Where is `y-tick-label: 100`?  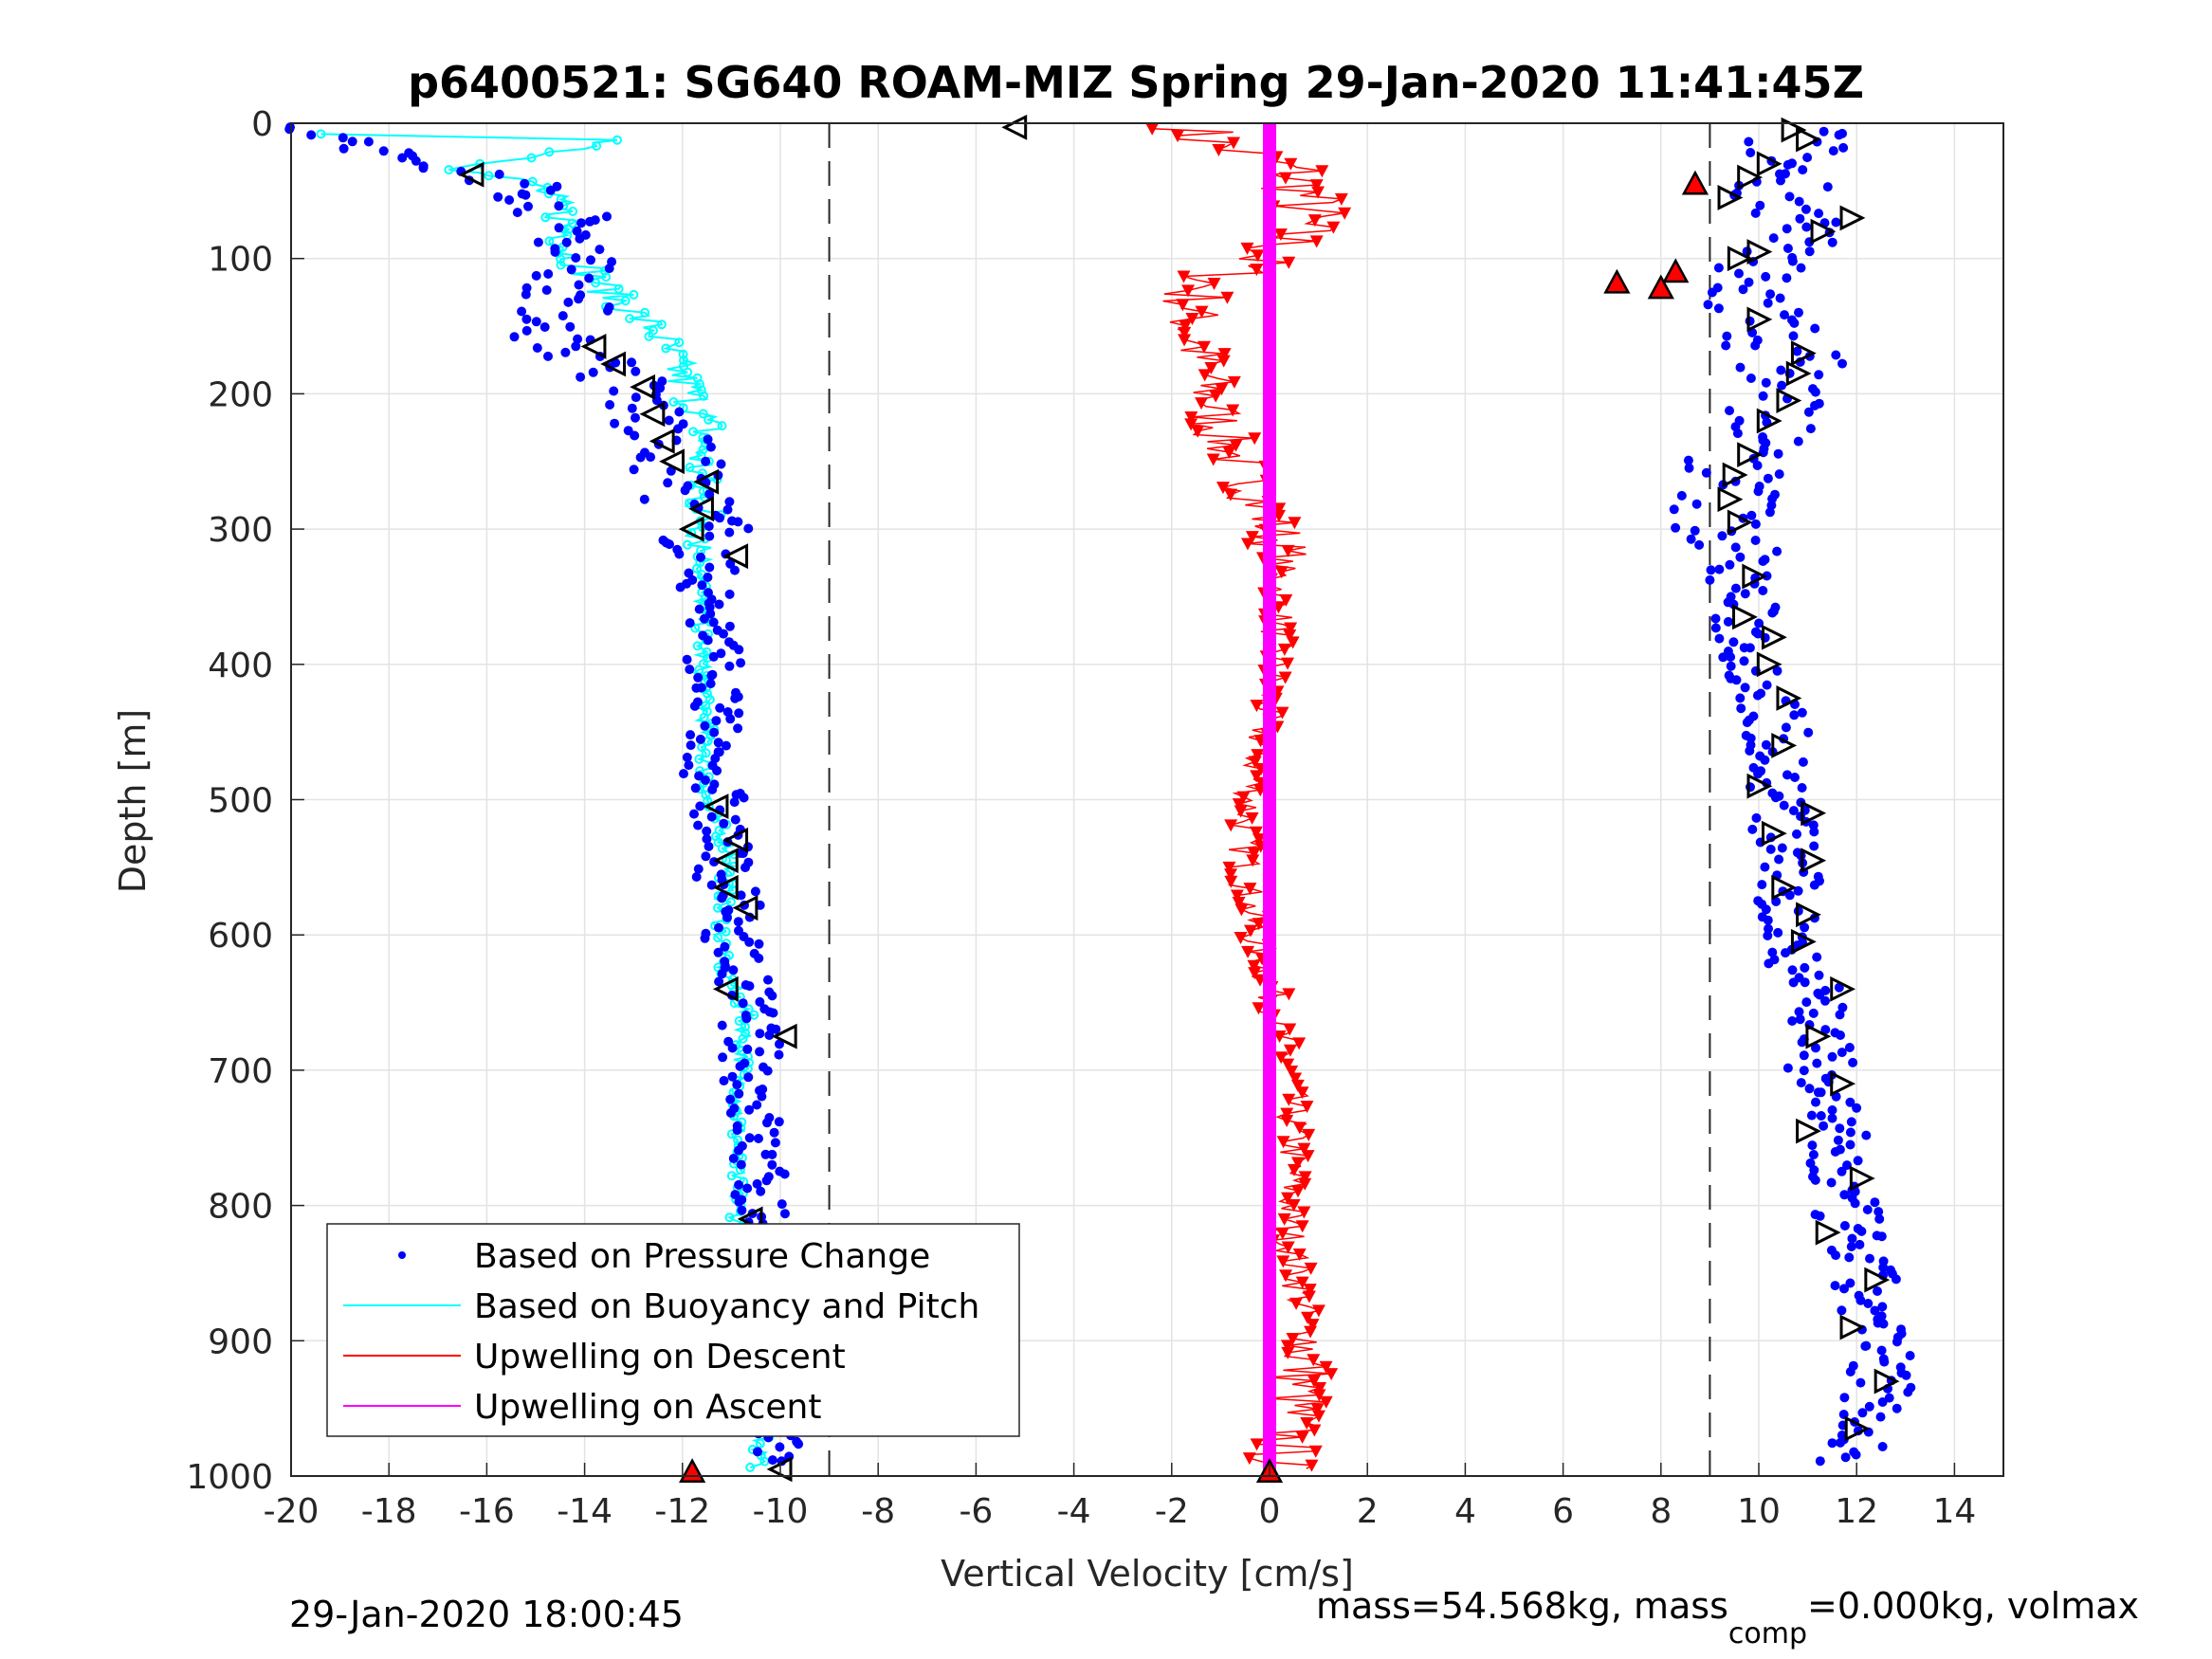 y-tick-label: 100 is located at coordinates (240, 260).